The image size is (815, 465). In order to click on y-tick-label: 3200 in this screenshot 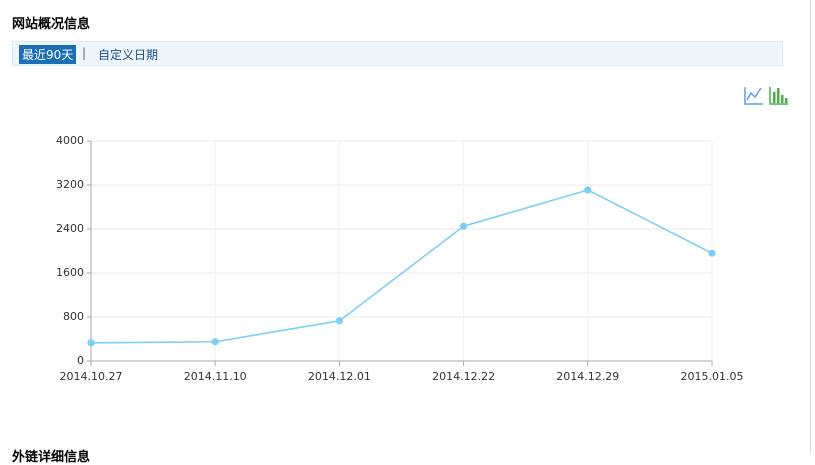, I will do `click(70, 184)`.